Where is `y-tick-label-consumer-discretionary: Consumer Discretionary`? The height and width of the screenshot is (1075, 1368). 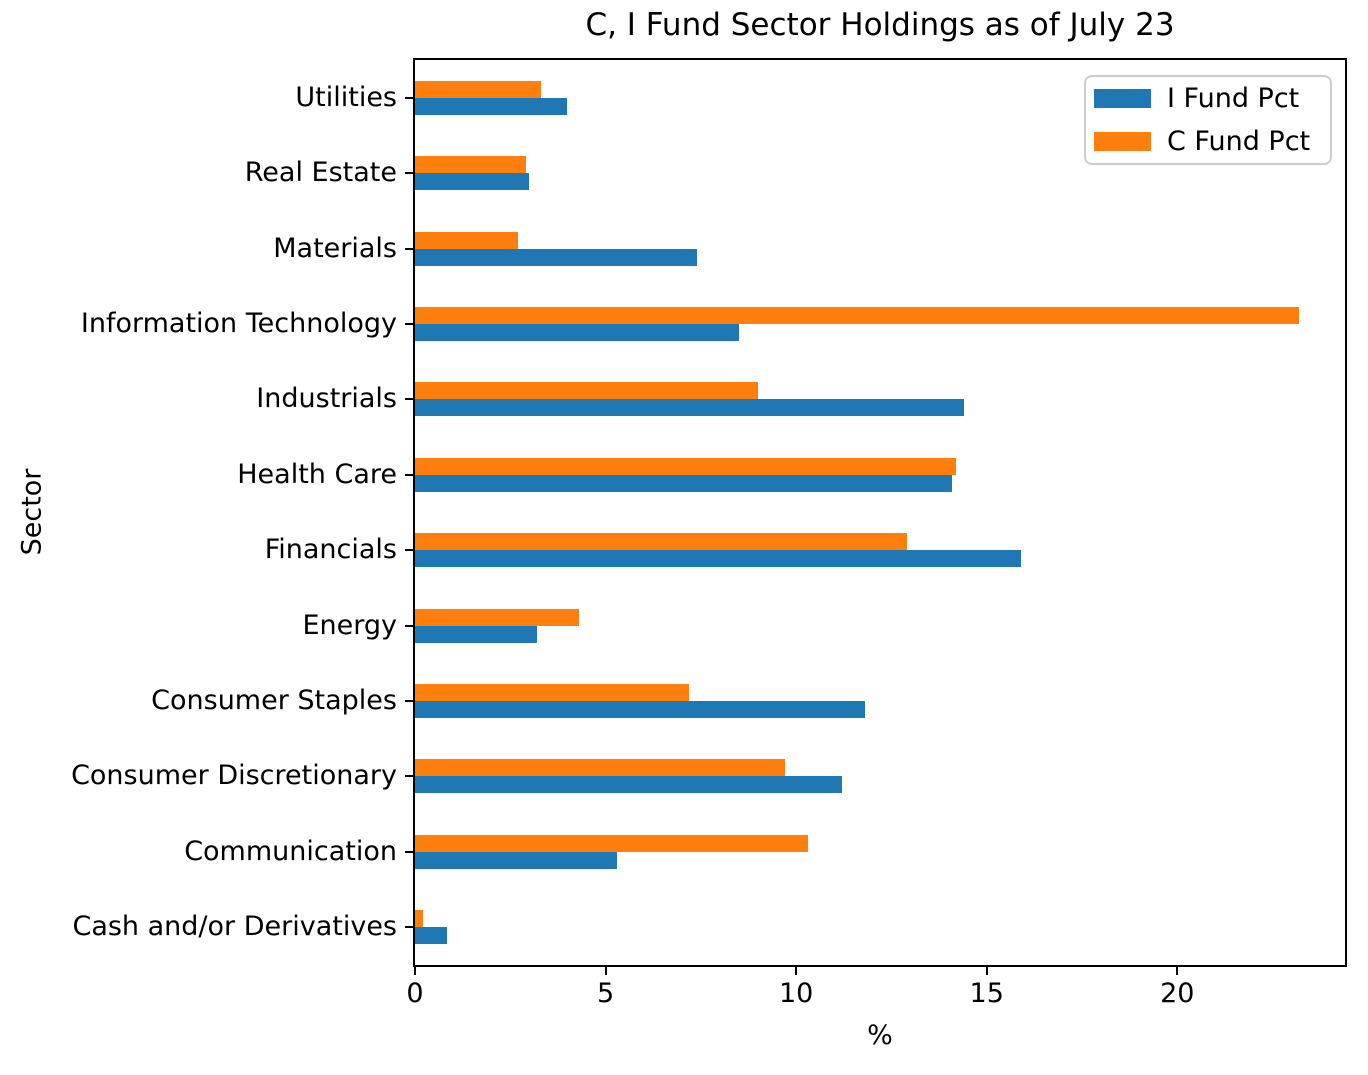
y-tick-label-consumer-discretionary: Consumer Discretionary is located at coordinates (234, 776).